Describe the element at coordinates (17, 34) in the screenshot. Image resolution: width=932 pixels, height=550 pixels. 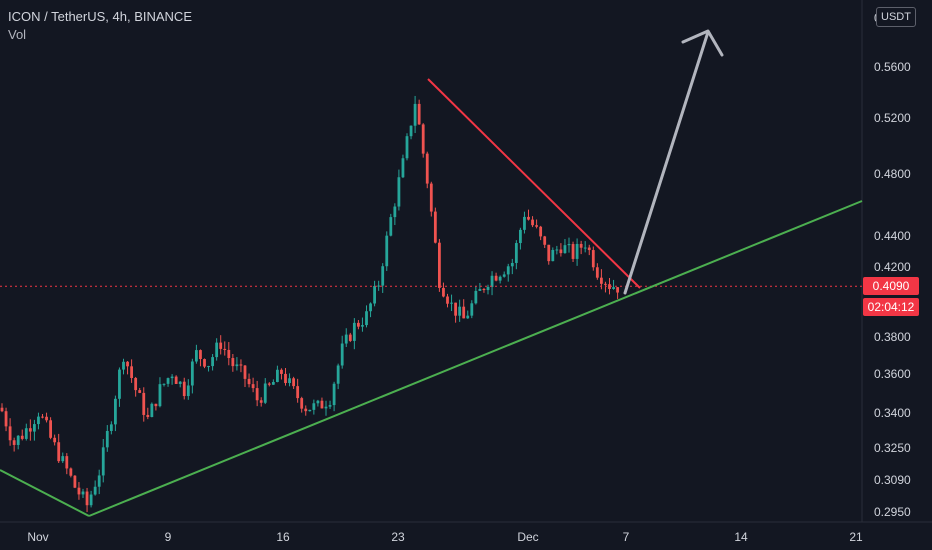
I see `volume-label: Vol` at that location.